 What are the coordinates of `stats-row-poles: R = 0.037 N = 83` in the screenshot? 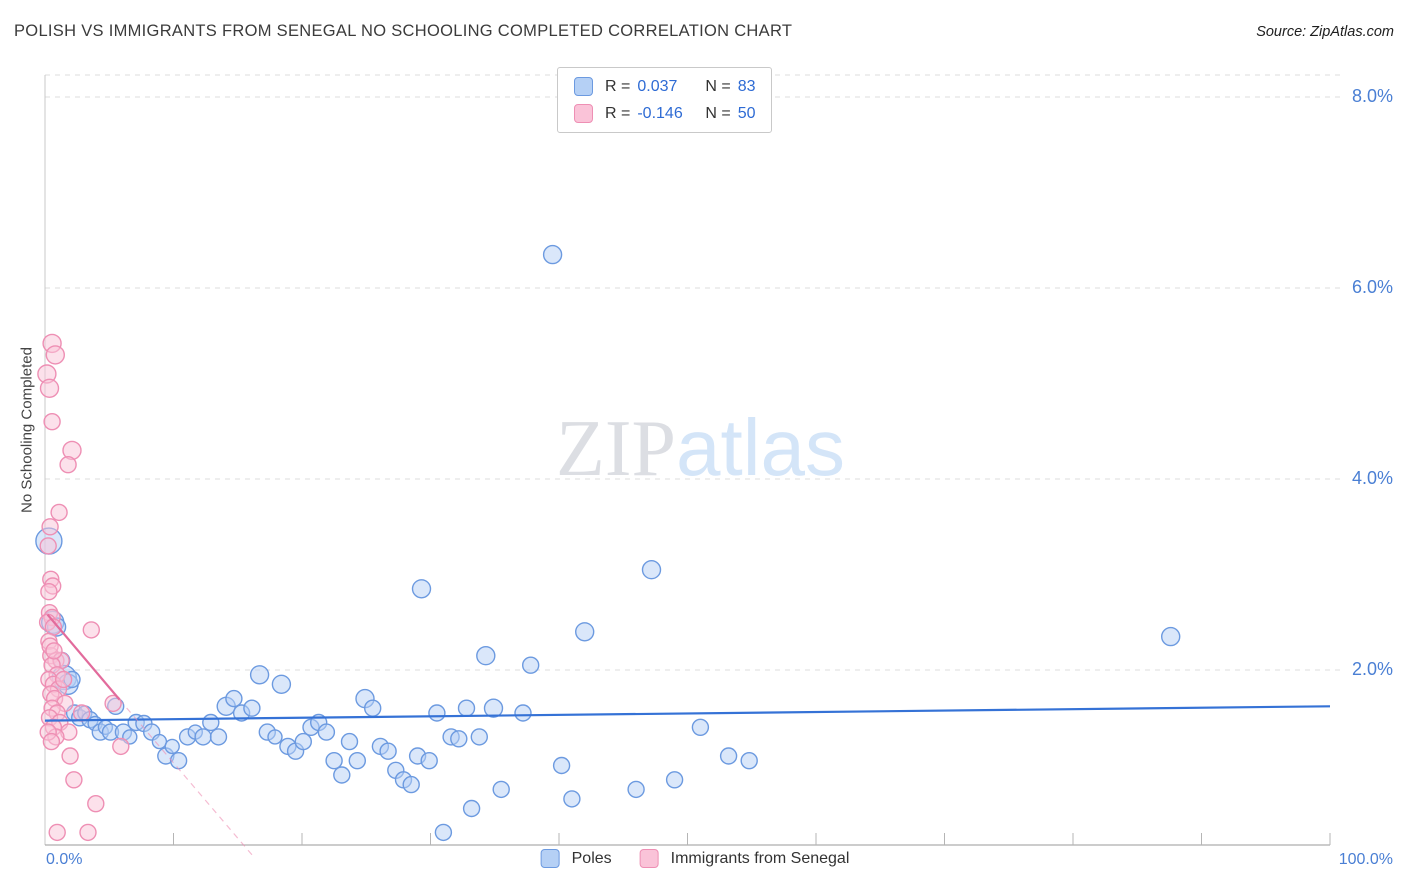 It's located at (664, 86).